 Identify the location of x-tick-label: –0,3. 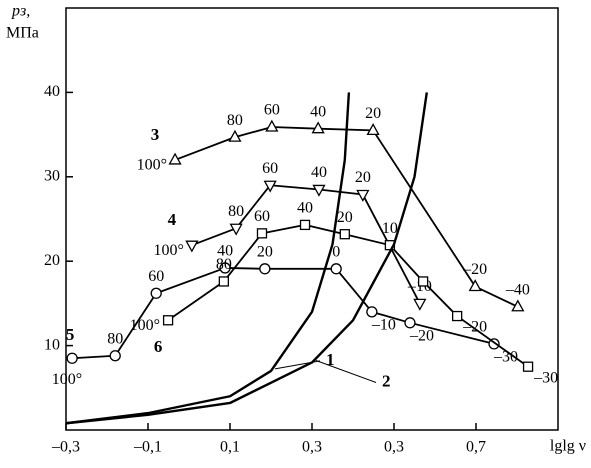
(65, 447).